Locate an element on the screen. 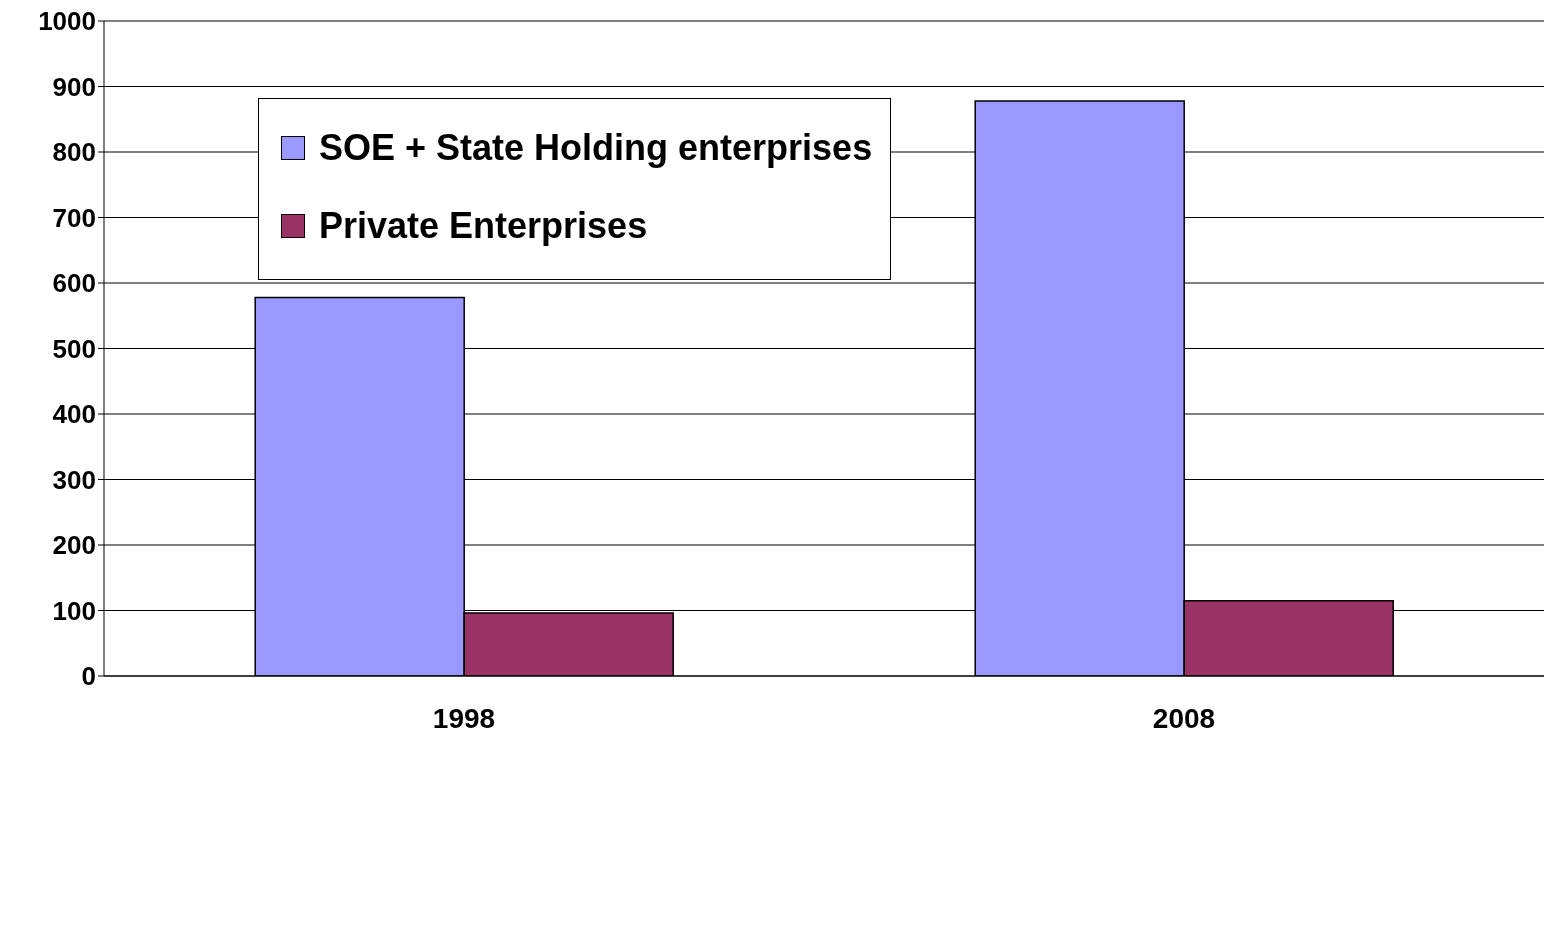  y-tick-label: 700 is located at coordinates (74, 217).